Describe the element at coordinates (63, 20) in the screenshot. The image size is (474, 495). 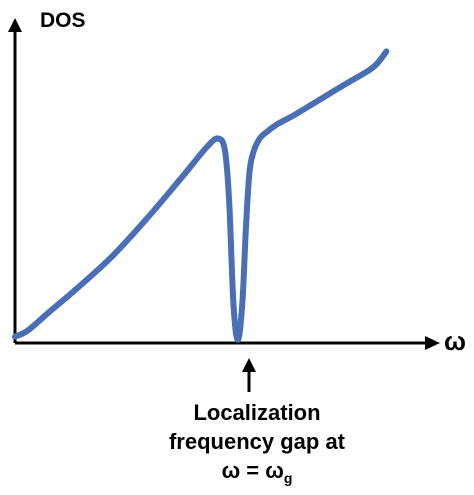
I see `y-axis-label: DOS` at that location.